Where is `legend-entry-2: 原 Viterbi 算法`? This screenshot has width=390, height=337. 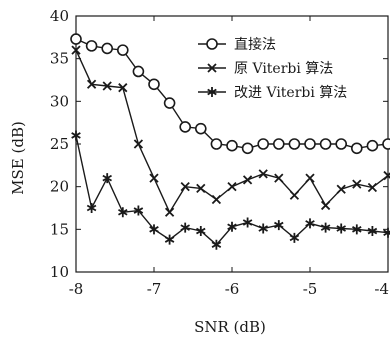
legend-entry-2: 原 Viterbi 算法 is located at coordinates (265, 69).